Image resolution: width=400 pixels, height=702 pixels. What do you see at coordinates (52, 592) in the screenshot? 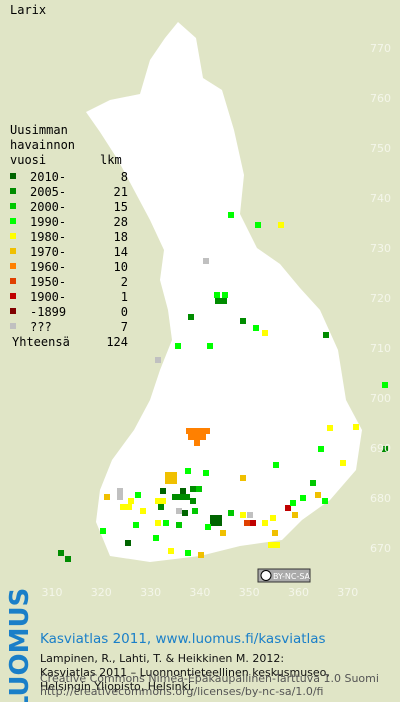
I see `x-grid-label: 310` at bounding box center [52, 592].